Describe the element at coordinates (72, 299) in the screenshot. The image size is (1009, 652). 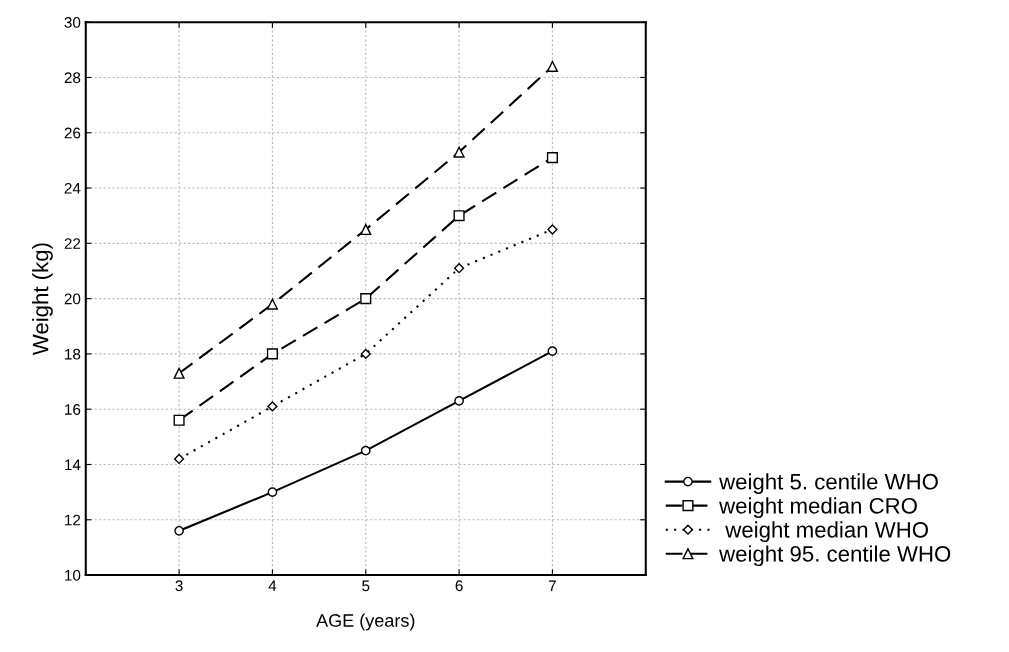
I see `y-tick-label: 20` at that location.